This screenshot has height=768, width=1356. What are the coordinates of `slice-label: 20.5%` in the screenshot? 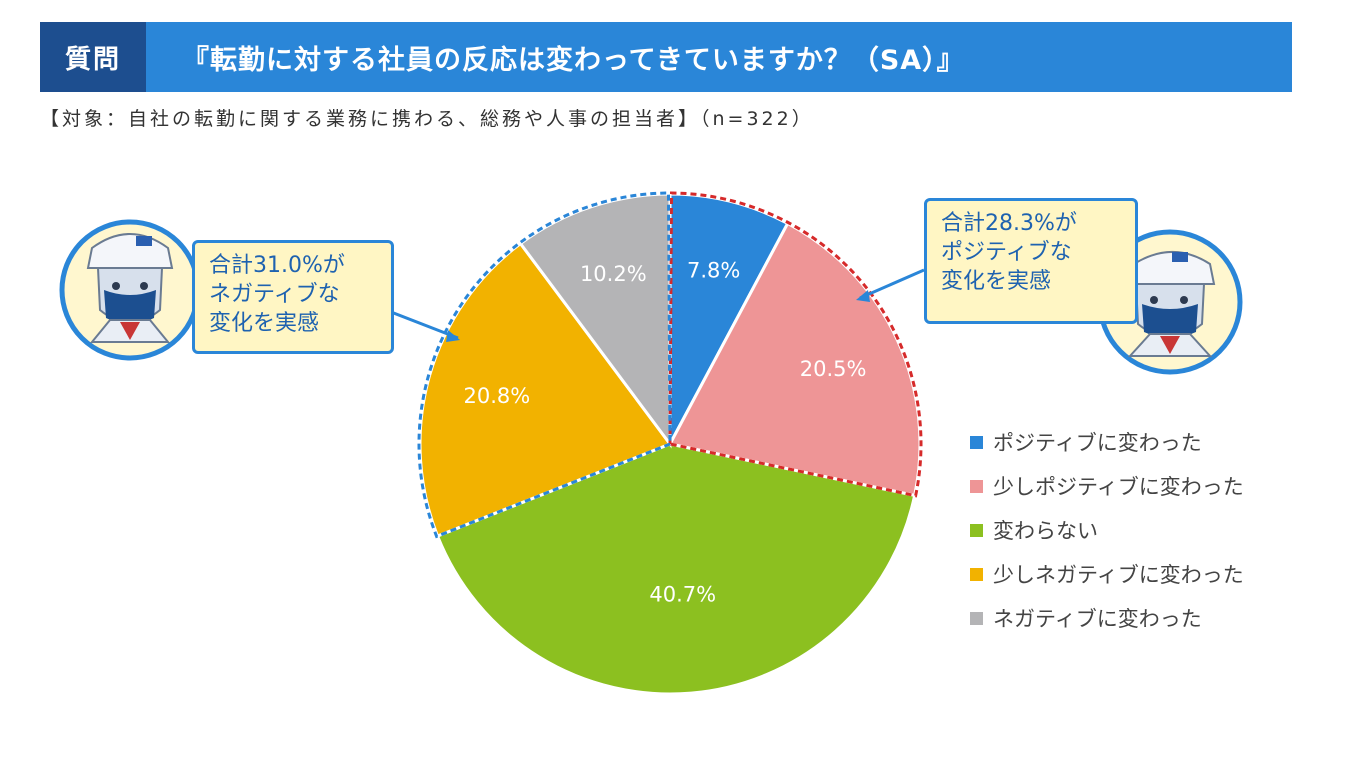 It's located at (833, 369).